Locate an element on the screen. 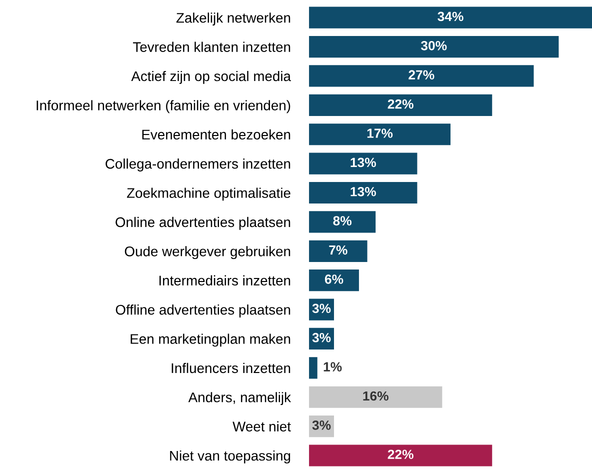 The width and height of the screenshot is (592, 475). y-tick-label: Collega-ondernemers inzetten is located at coordinates (198, 165).